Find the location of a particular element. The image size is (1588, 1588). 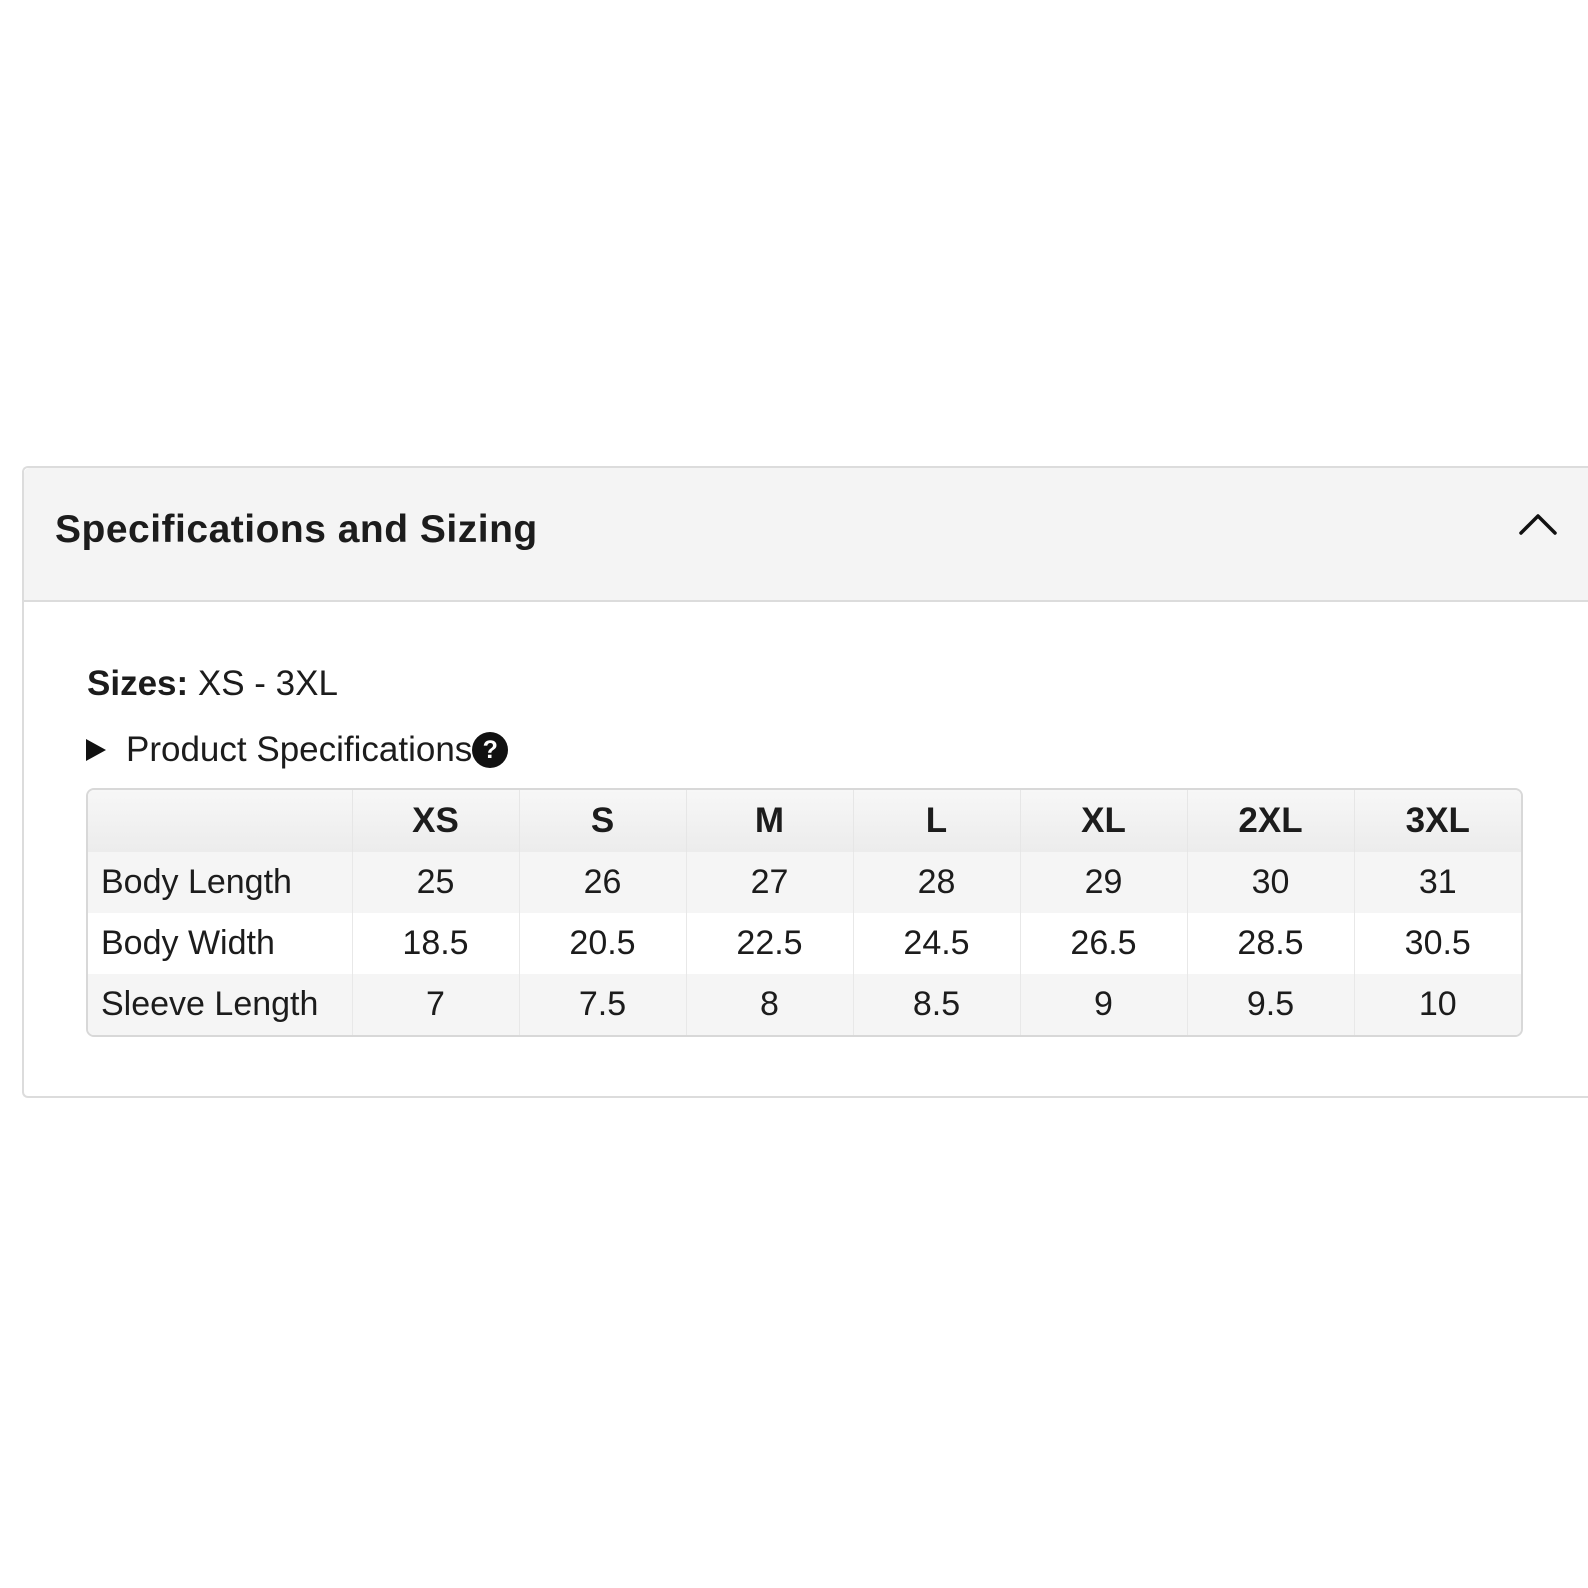

table-cell: 18.5 is located at coordinates (435, 943).